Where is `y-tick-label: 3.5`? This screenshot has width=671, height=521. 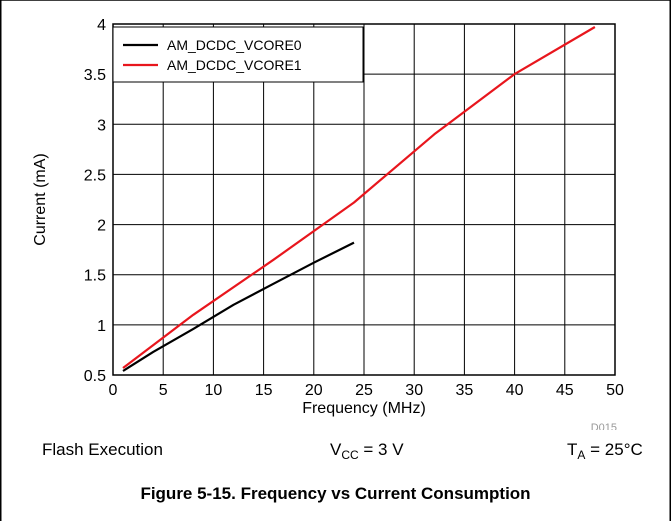 y-tick-label: 3.5 is located at coordinates (95, 75).